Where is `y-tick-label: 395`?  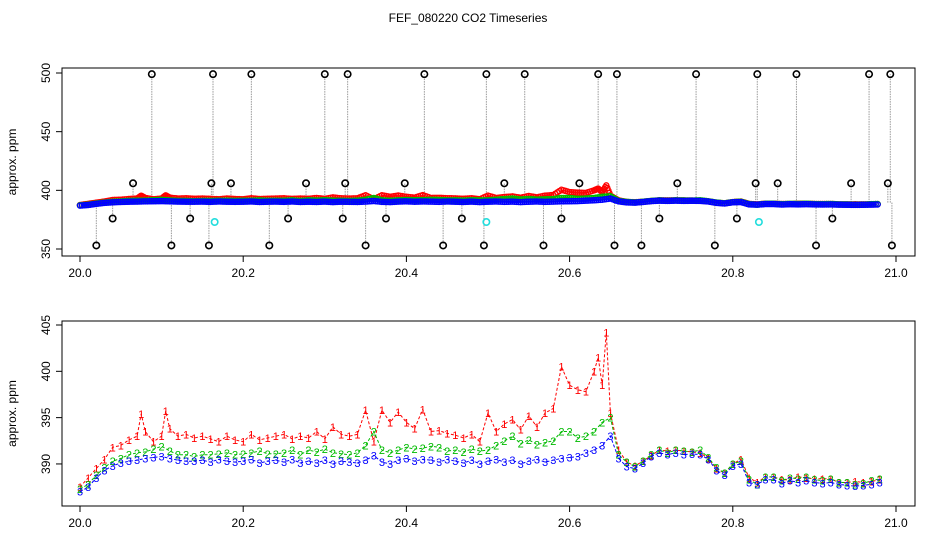
y-tick-label: 395 is located at coordinates (46, 417).